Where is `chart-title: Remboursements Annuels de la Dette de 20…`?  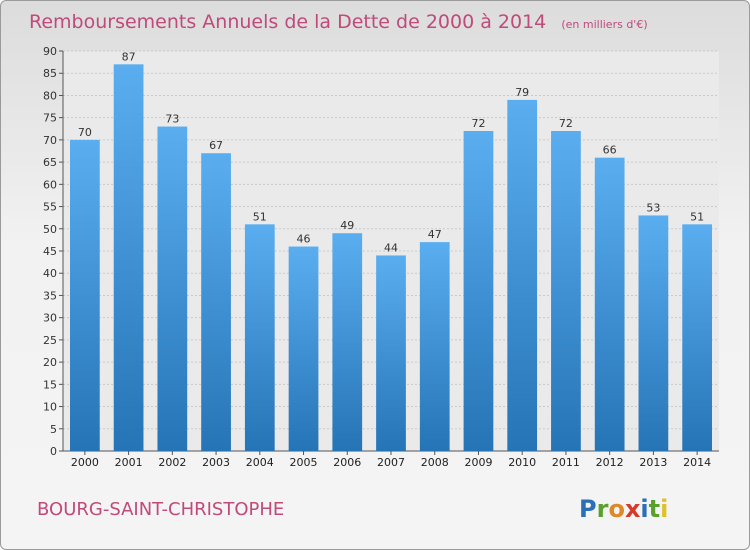
chart-title: Remboursements Annuels de la Dette de 20… is located at coordinates (338, 22).